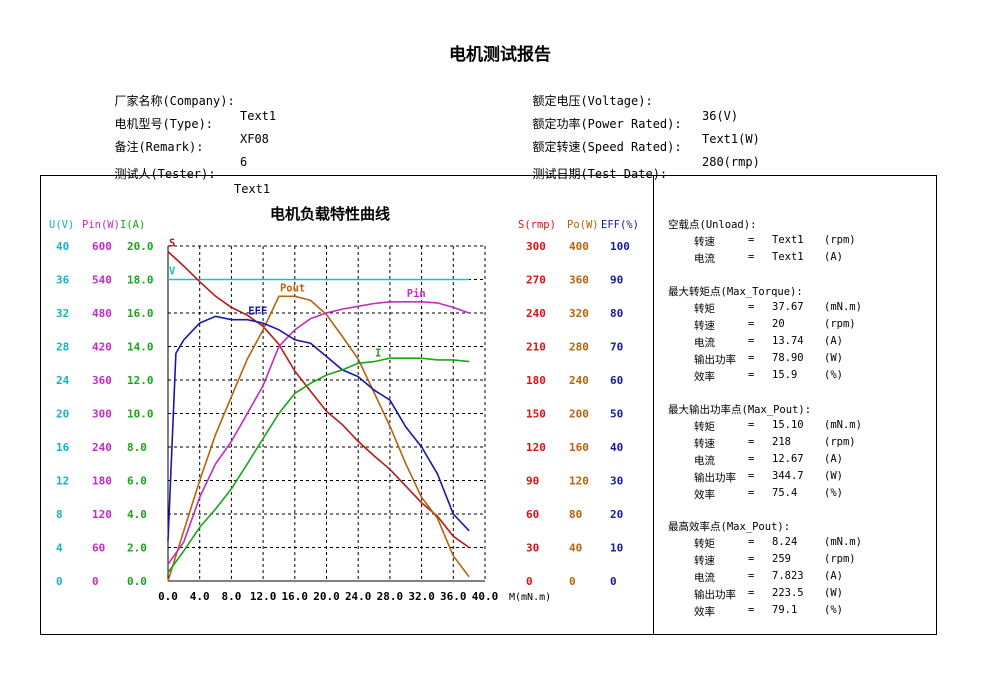 This screenshot has height=681, width=1000. Describe the element at coordinates (616, 280) in the screenshot. I see `right-axis-tick: 90` at that location.